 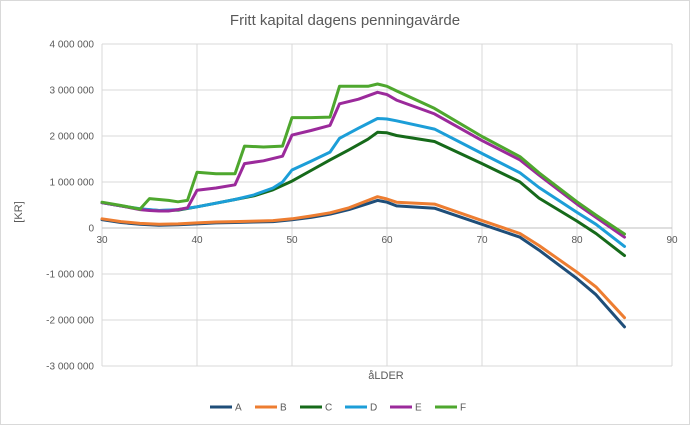 What do you see at coordinates (72, 137) in the screenshot?
I see `y-tick-label: 2 000 000` at bounding box center [72, 137].